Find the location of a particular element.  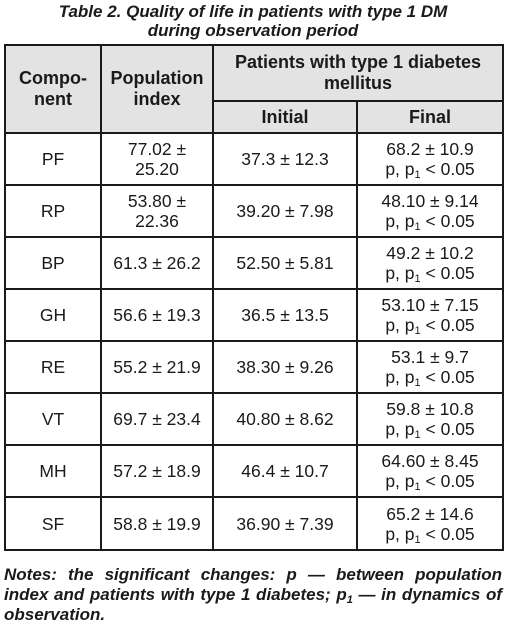

cell-component: RE is located at coordinates (53, 367).